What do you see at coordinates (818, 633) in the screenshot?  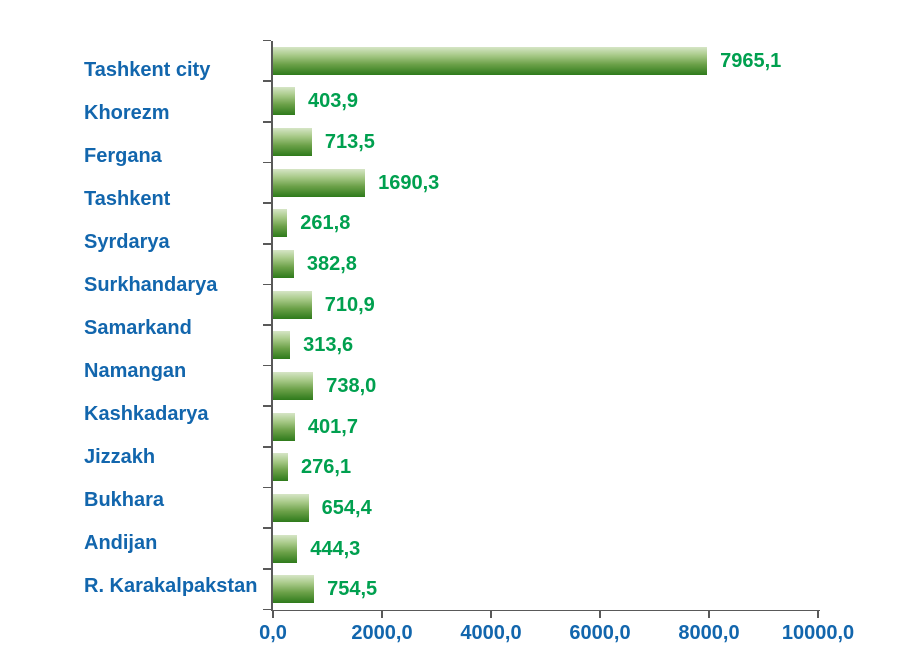 I see `x-axis-tick-label: 10000,0` at bounding box center [818, 633].